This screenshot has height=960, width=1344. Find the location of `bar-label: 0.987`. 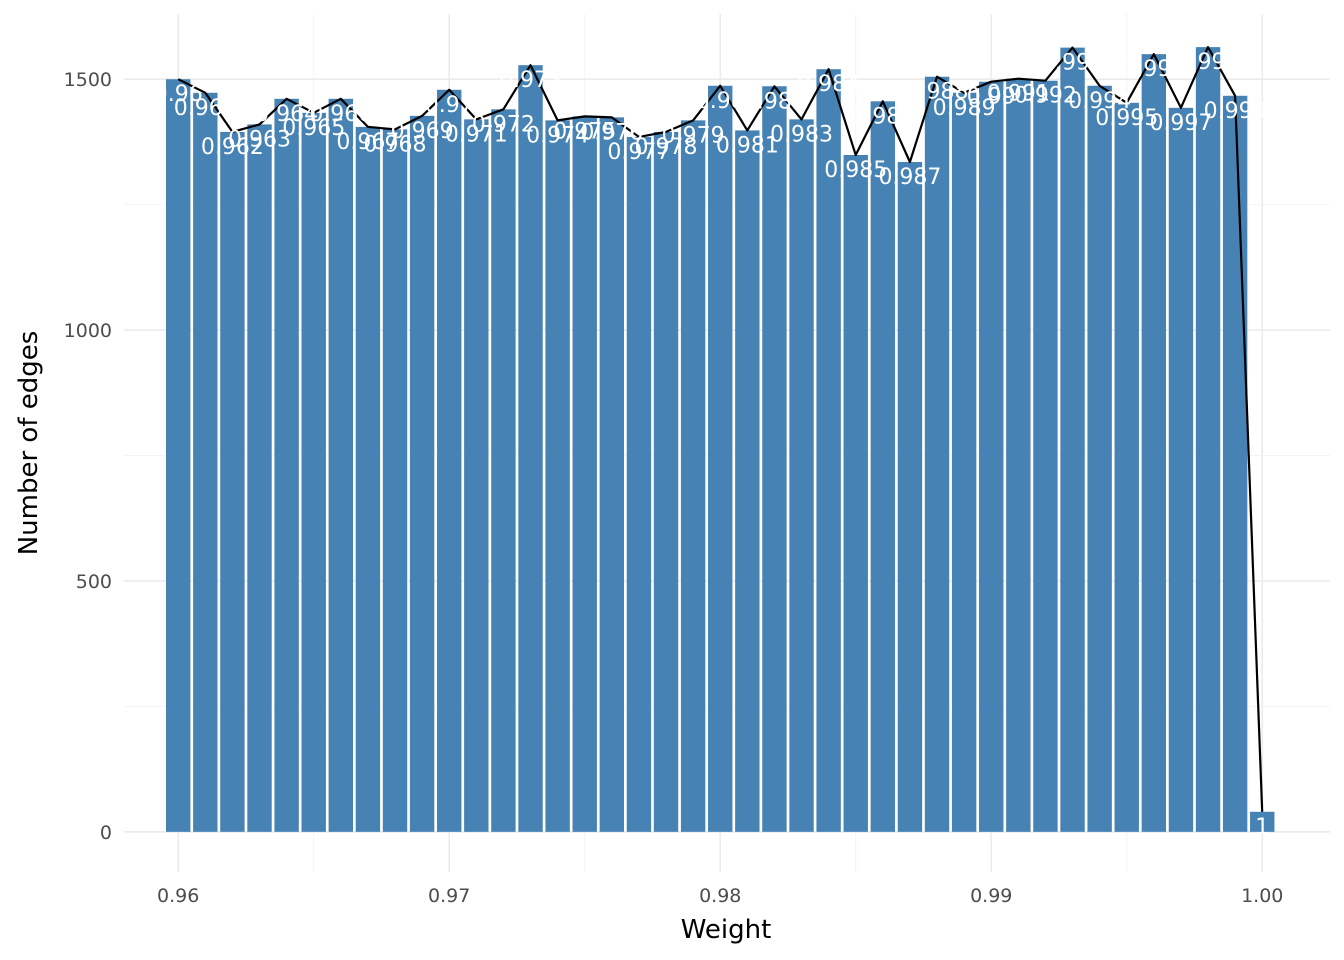

bar-label: 0.987 is located at coordinates (909, 177).